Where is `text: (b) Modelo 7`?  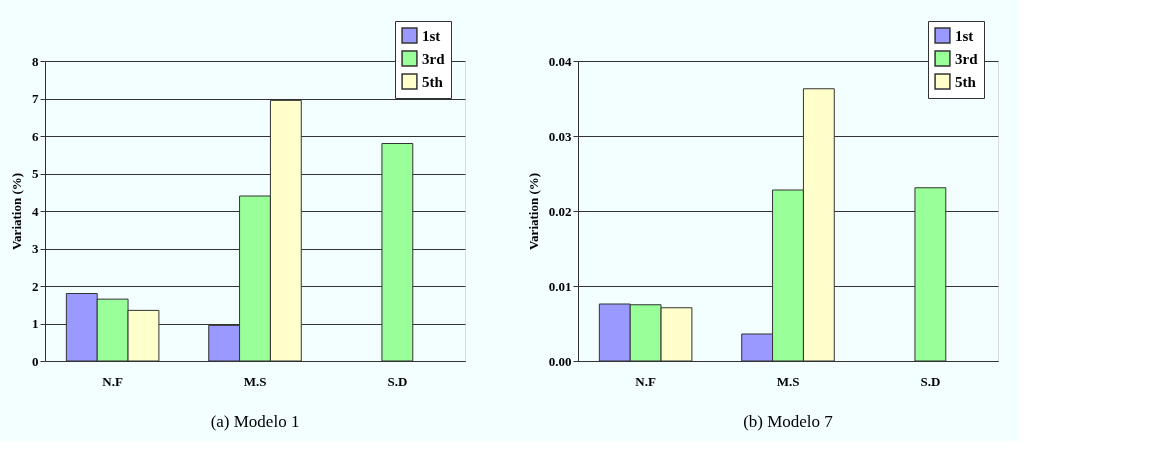 text: (b) Modelo 7 is located at coordinates (788, 421).